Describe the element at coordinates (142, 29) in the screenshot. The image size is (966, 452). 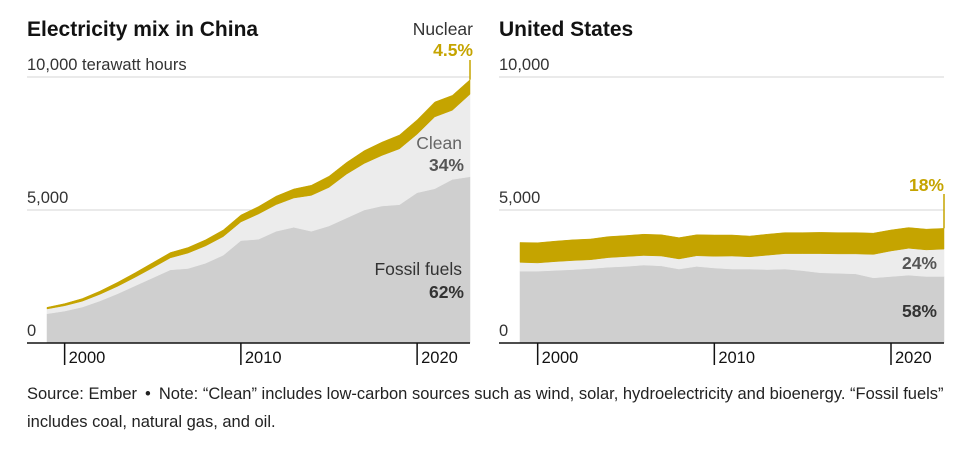
I see `chart-title-china: Electricity mix in China` at that location.